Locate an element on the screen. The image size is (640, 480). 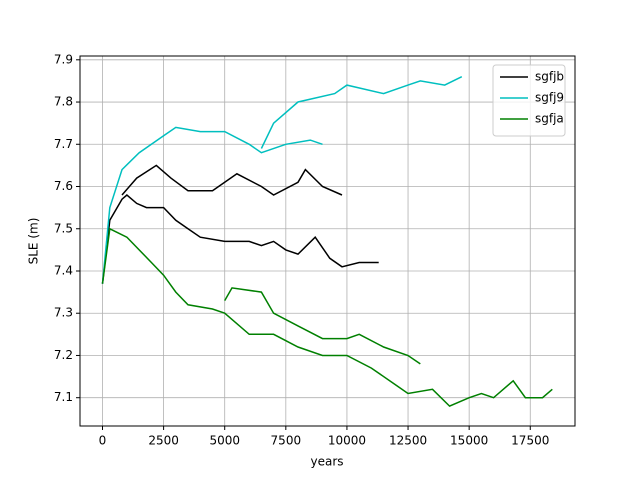
legend: sgfjb sgfj9 sgfja is located at coordinates (529, 100).